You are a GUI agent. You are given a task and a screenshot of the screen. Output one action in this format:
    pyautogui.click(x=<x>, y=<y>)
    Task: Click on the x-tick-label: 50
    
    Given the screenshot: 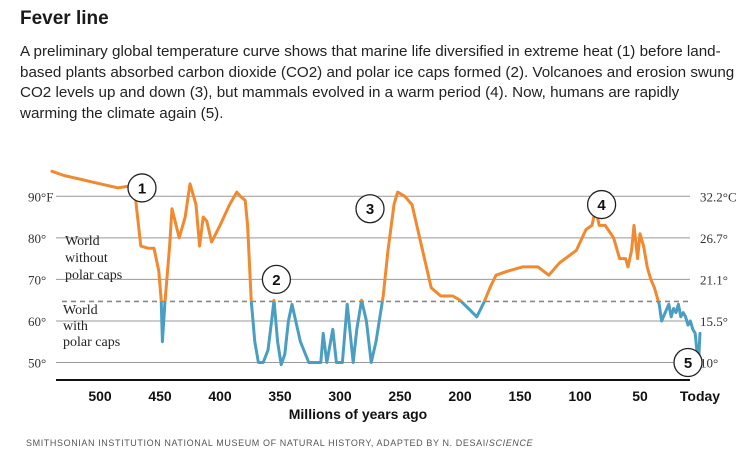 What is the action you would take?
    pyautogui.click(x=640, y=396)
    